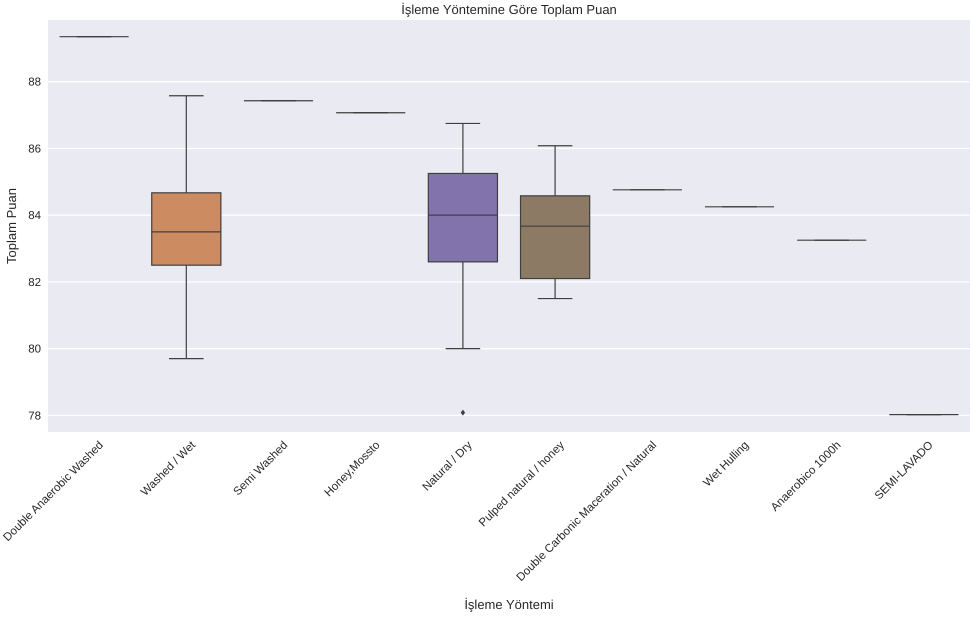 The width and height of the screenshot is (971, 621). I want to click on y-axis-title: Toplam Puan, so click(11, 226).